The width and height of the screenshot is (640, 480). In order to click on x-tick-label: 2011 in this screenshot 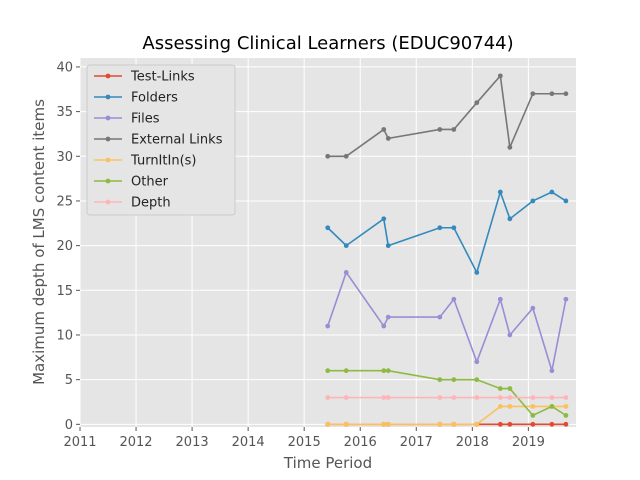, I will do `click(79, 442)`.